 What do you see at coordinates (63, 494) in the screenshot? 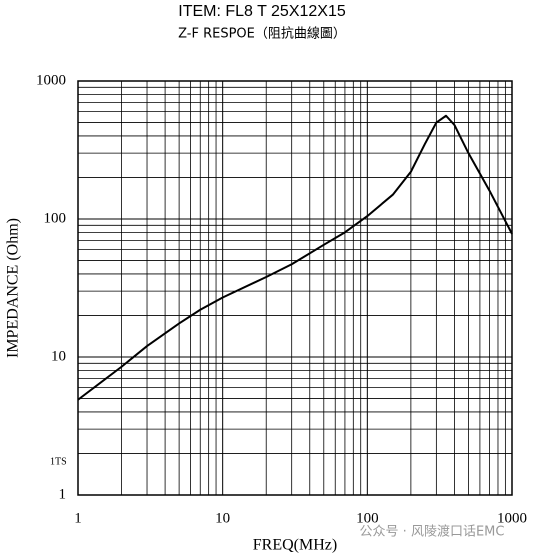
I see `y-tick-label: 1` at bounding box center [63, 494].